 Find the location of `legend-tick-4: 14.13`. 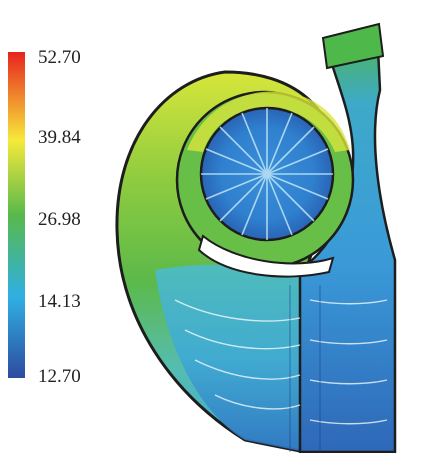

legend-tick-4: 14.13 is located at coordinates (59, 301).